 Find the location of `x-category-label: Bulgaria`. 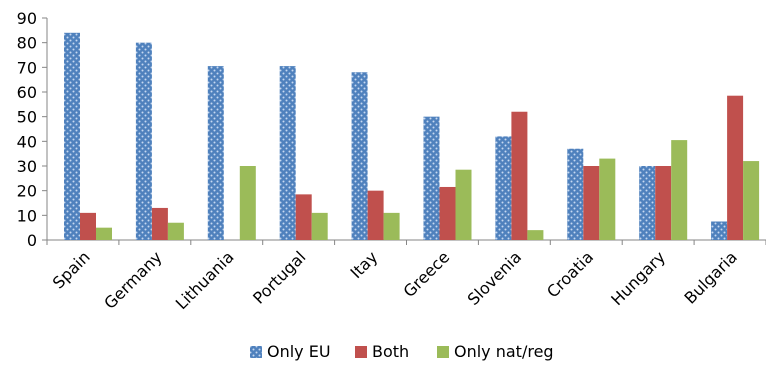

x-category-label: Bulgaria is located at coordinates (711, 277).